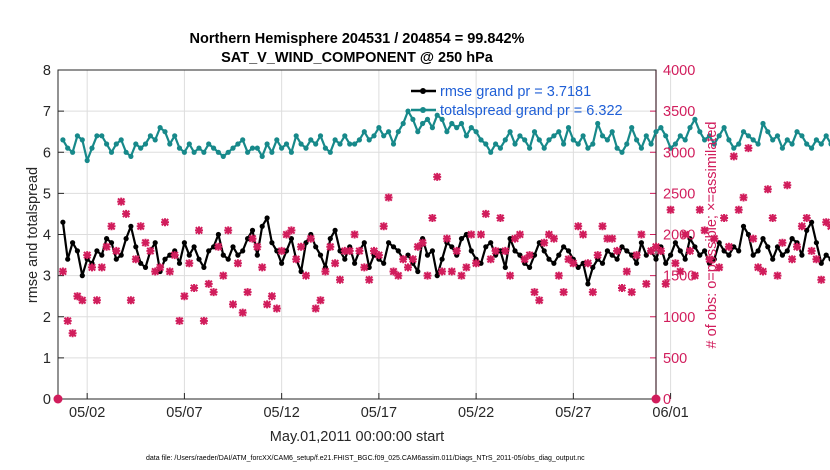  Describe the element at coordinates (515, 92) in the screenshot. I see `legend-rmse-label: rmse grand pr = 3.7181` at that location.